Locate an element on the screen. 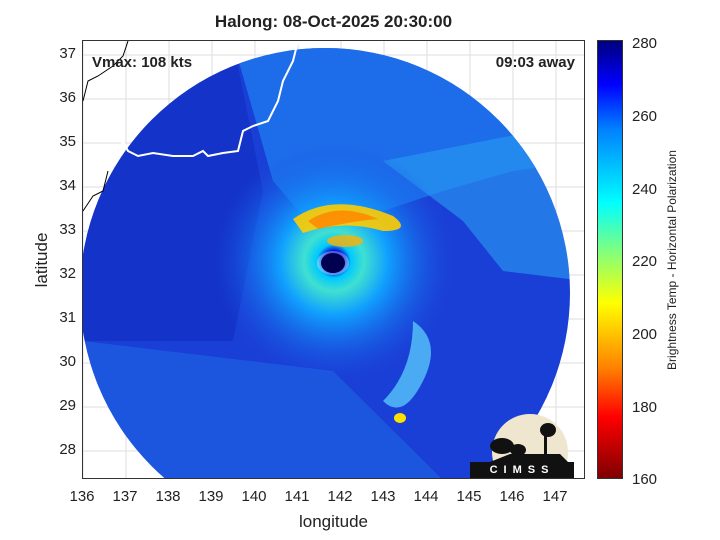  x-tick: 136 is located at coordinates (82, 496).